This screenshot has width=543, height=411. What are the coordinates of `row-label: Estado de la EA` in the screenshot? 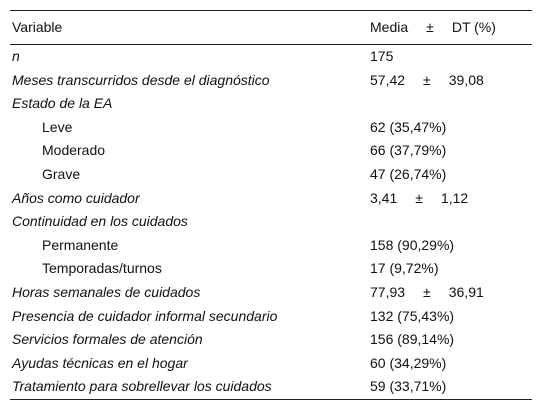 It's located at (62, 103).